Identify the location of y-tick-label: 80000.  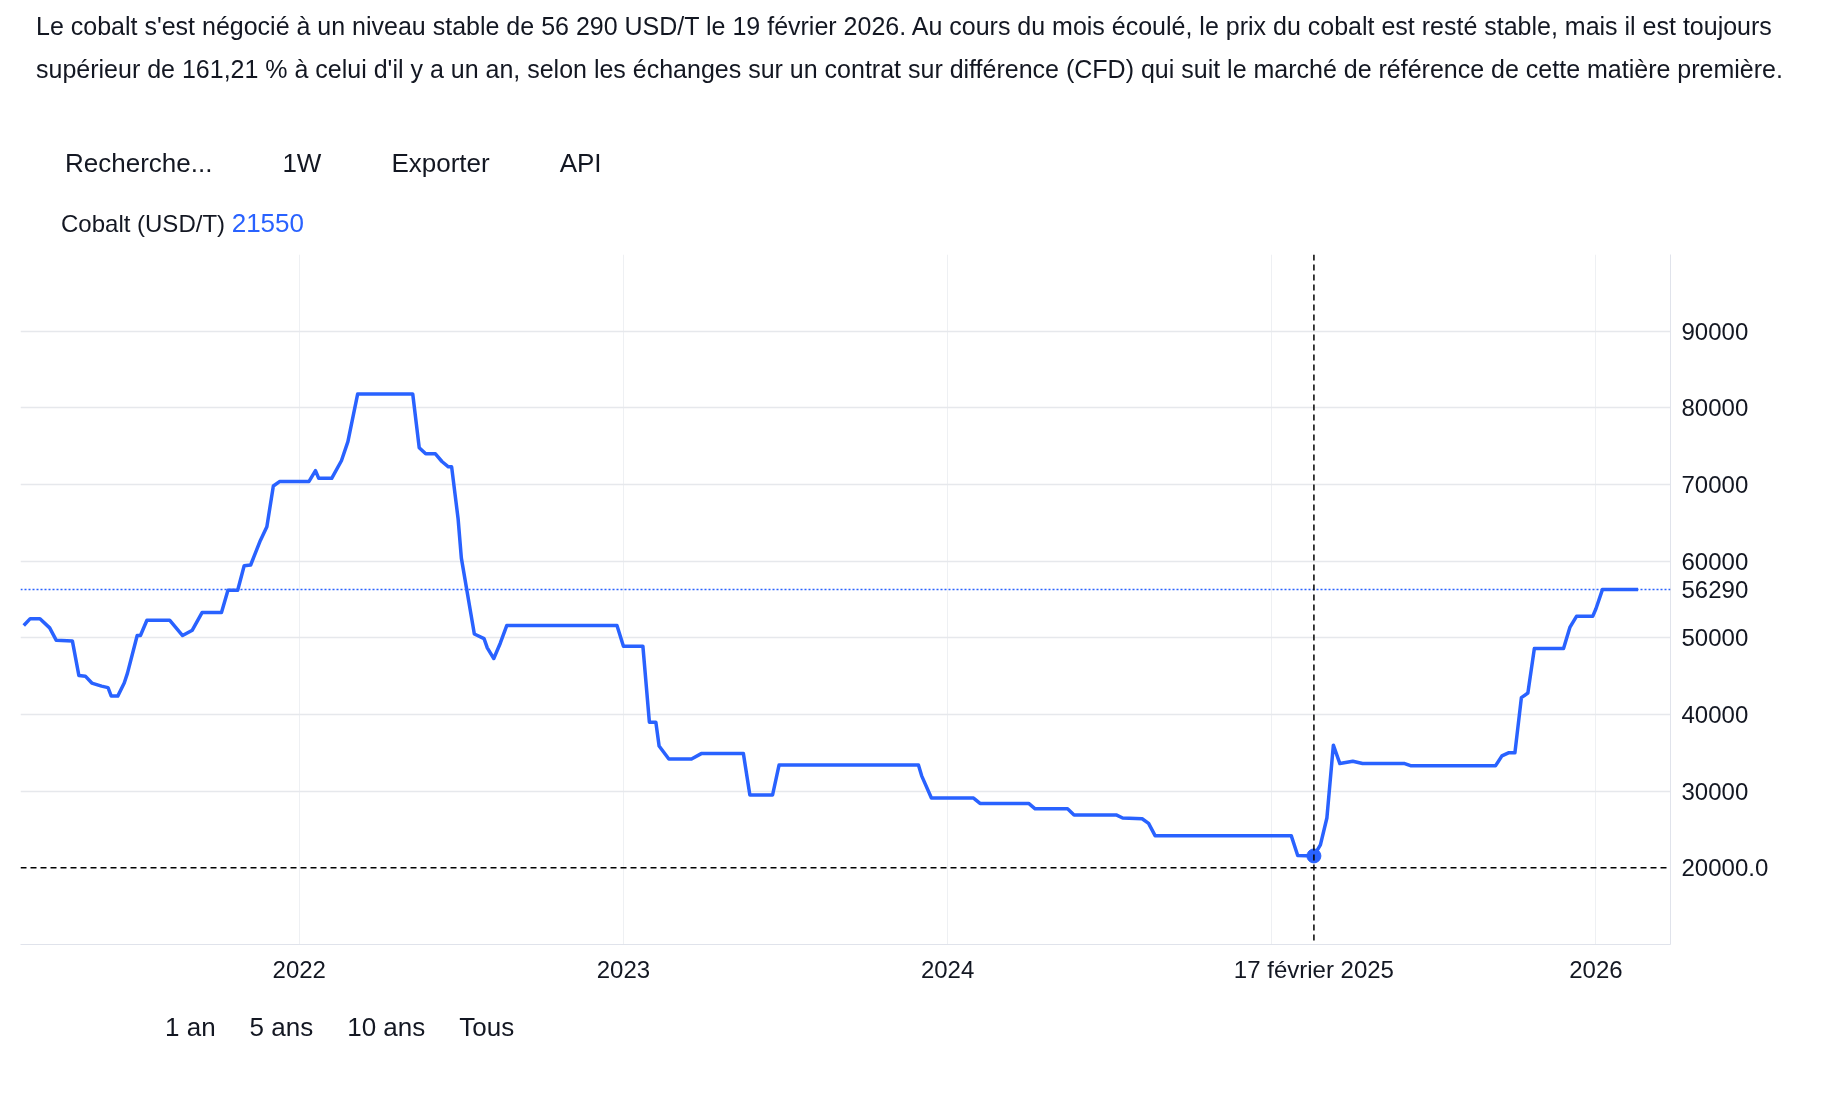
(1715, 408).